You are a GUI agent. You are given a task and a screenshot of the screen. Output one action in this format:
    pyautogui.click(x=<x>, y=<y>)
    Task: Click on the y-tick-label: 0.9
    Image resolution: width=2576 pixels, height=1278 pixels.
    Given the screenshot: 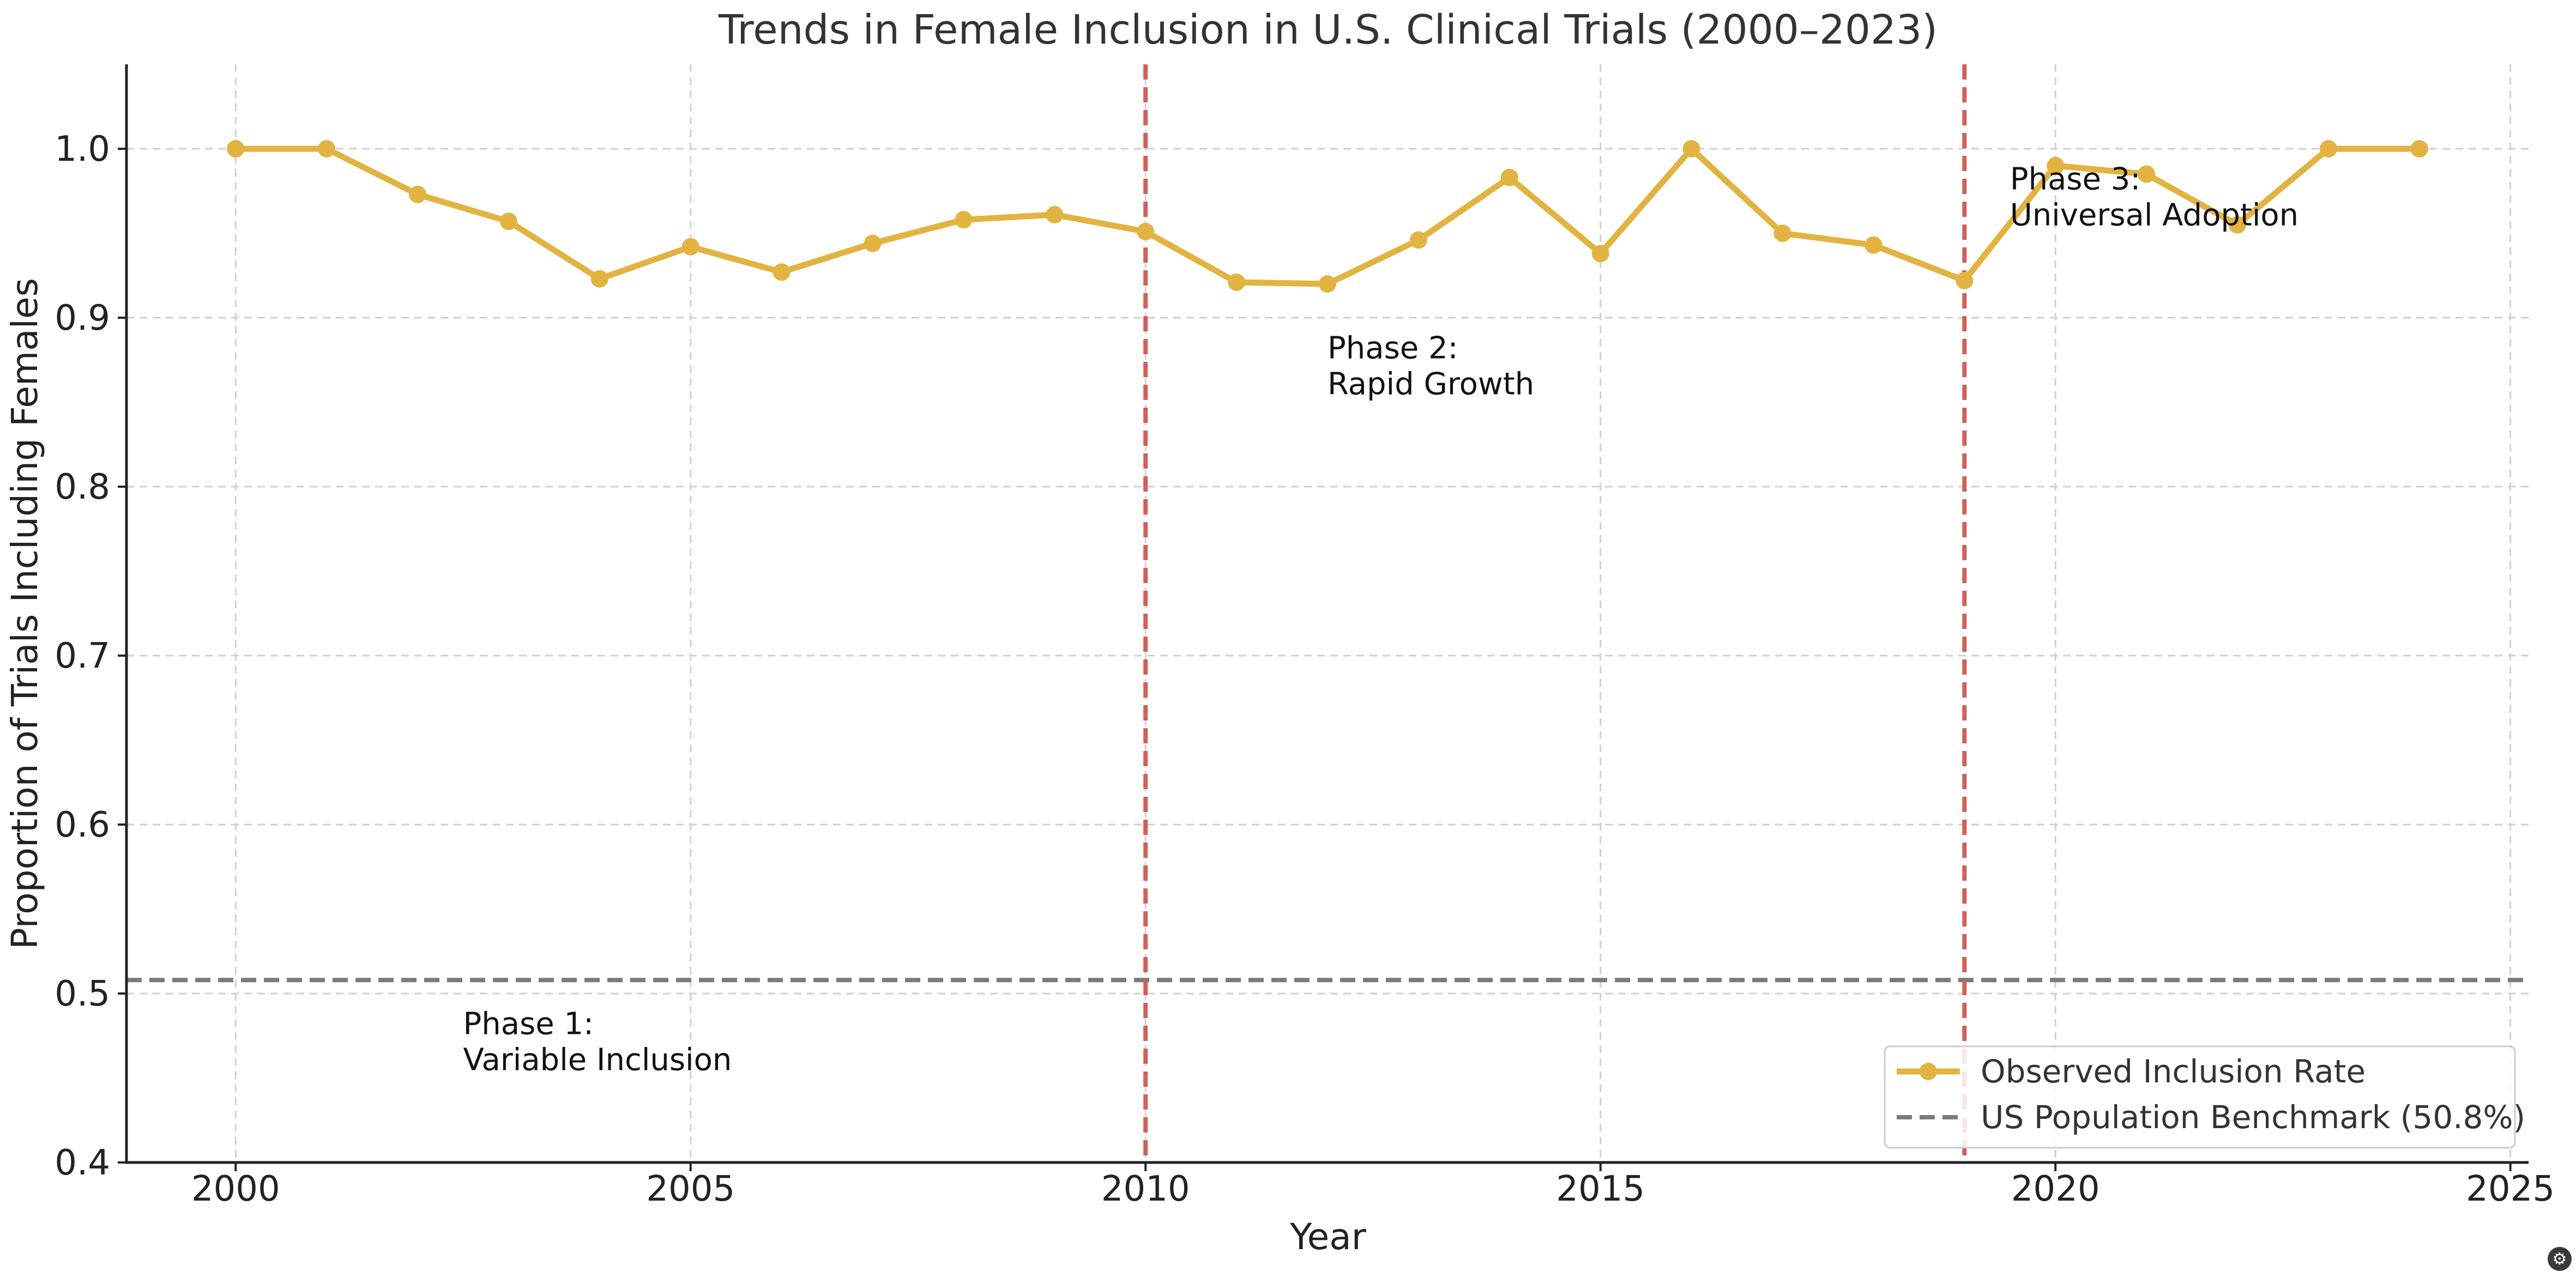 What is the action you would take?
    pyautogui.click(x=82, y=318)
    